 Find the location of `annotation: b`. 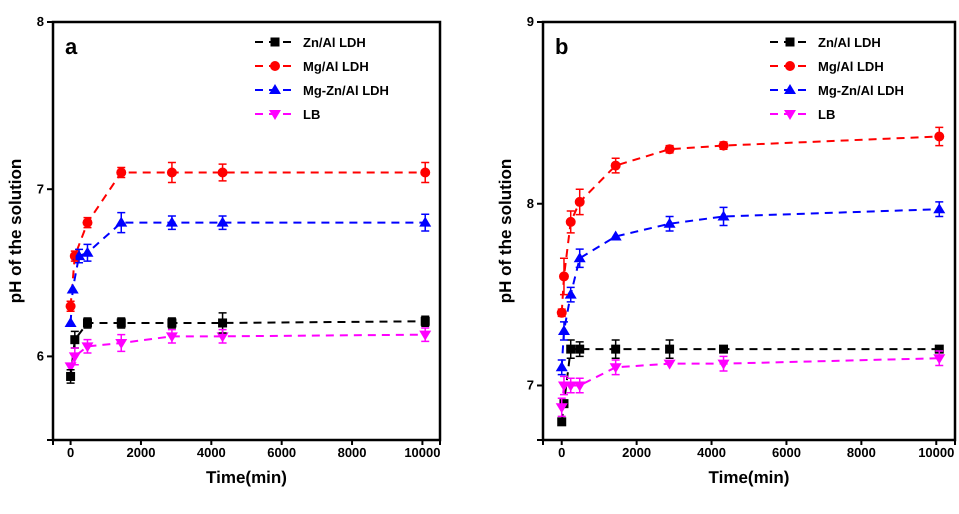

annotation: b is located at coordinates (561, 46).